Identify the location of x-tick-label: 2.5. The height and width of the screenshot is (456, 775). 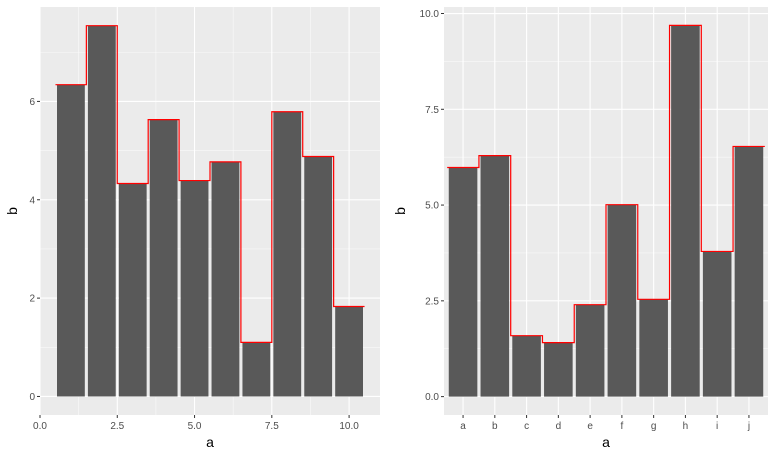
(117, 426).